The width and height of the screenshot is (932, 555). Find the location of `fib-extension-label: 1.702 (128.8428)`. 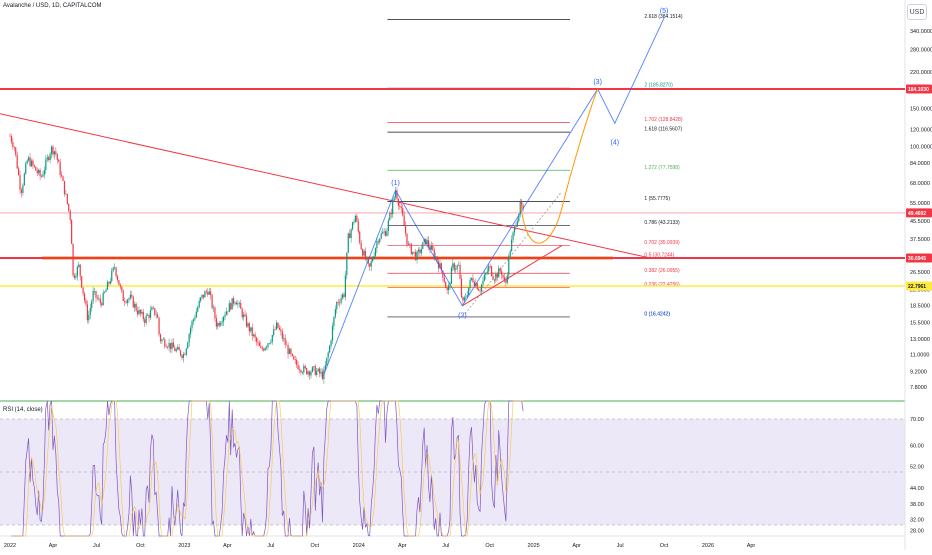

fib-extension-label: 1.702 (128.8428) is located at coordinates (663, 120).